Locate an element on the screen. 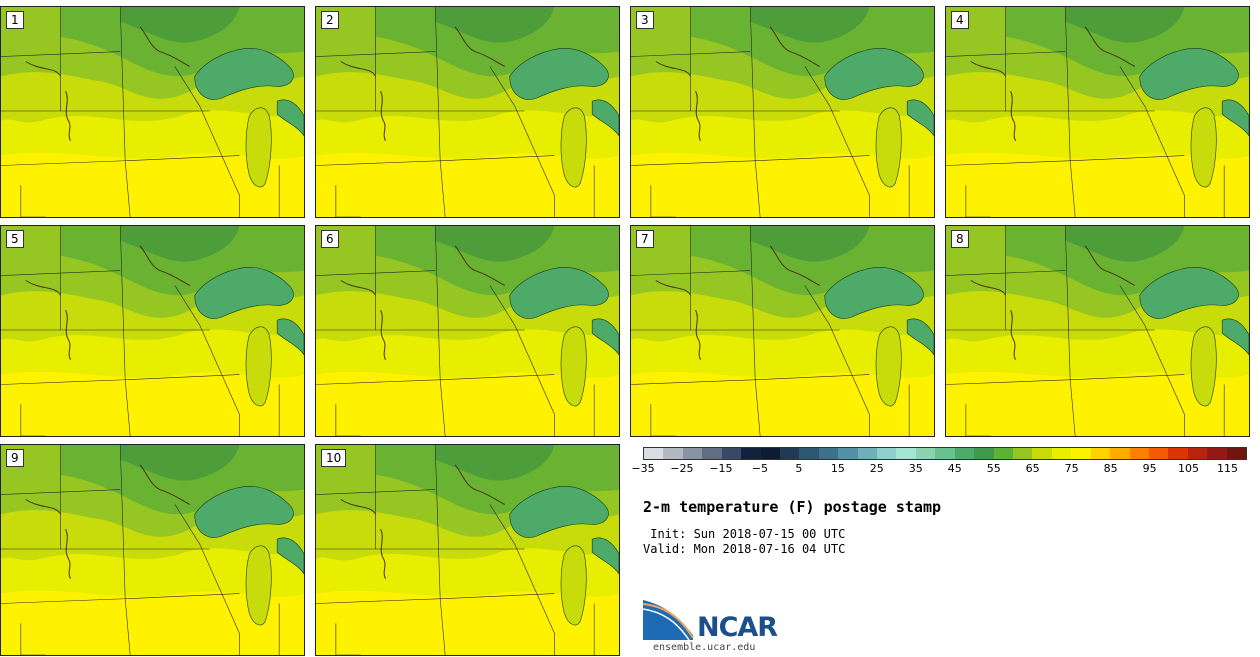 The height and width of the screenshot is (657, 1260). colorbar-tick-label: 45 is located at coordinates (954, 468).